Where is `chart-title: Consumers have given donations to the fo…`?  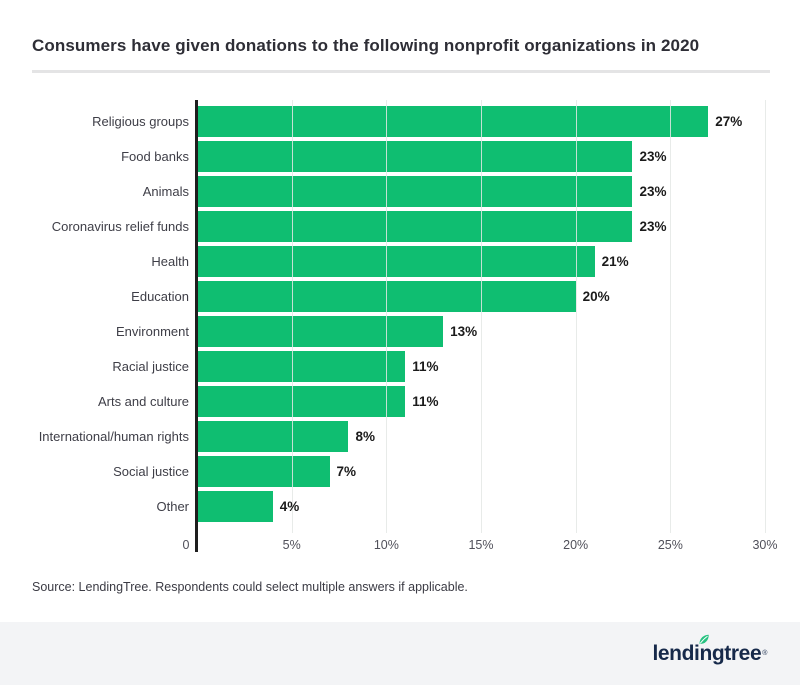
chart-title: Consumers have given donations to the fo… is located at coordinates (366, 45).